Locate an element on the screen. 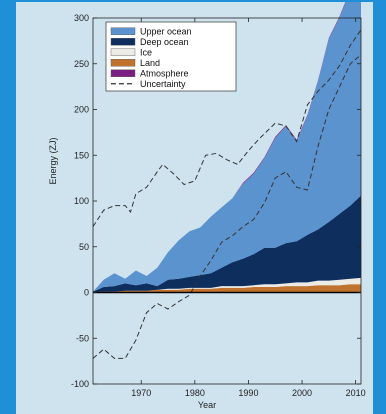 This screenshot has height=414, width=386. legend-label-land: Land is located at coordinates (150, 63).